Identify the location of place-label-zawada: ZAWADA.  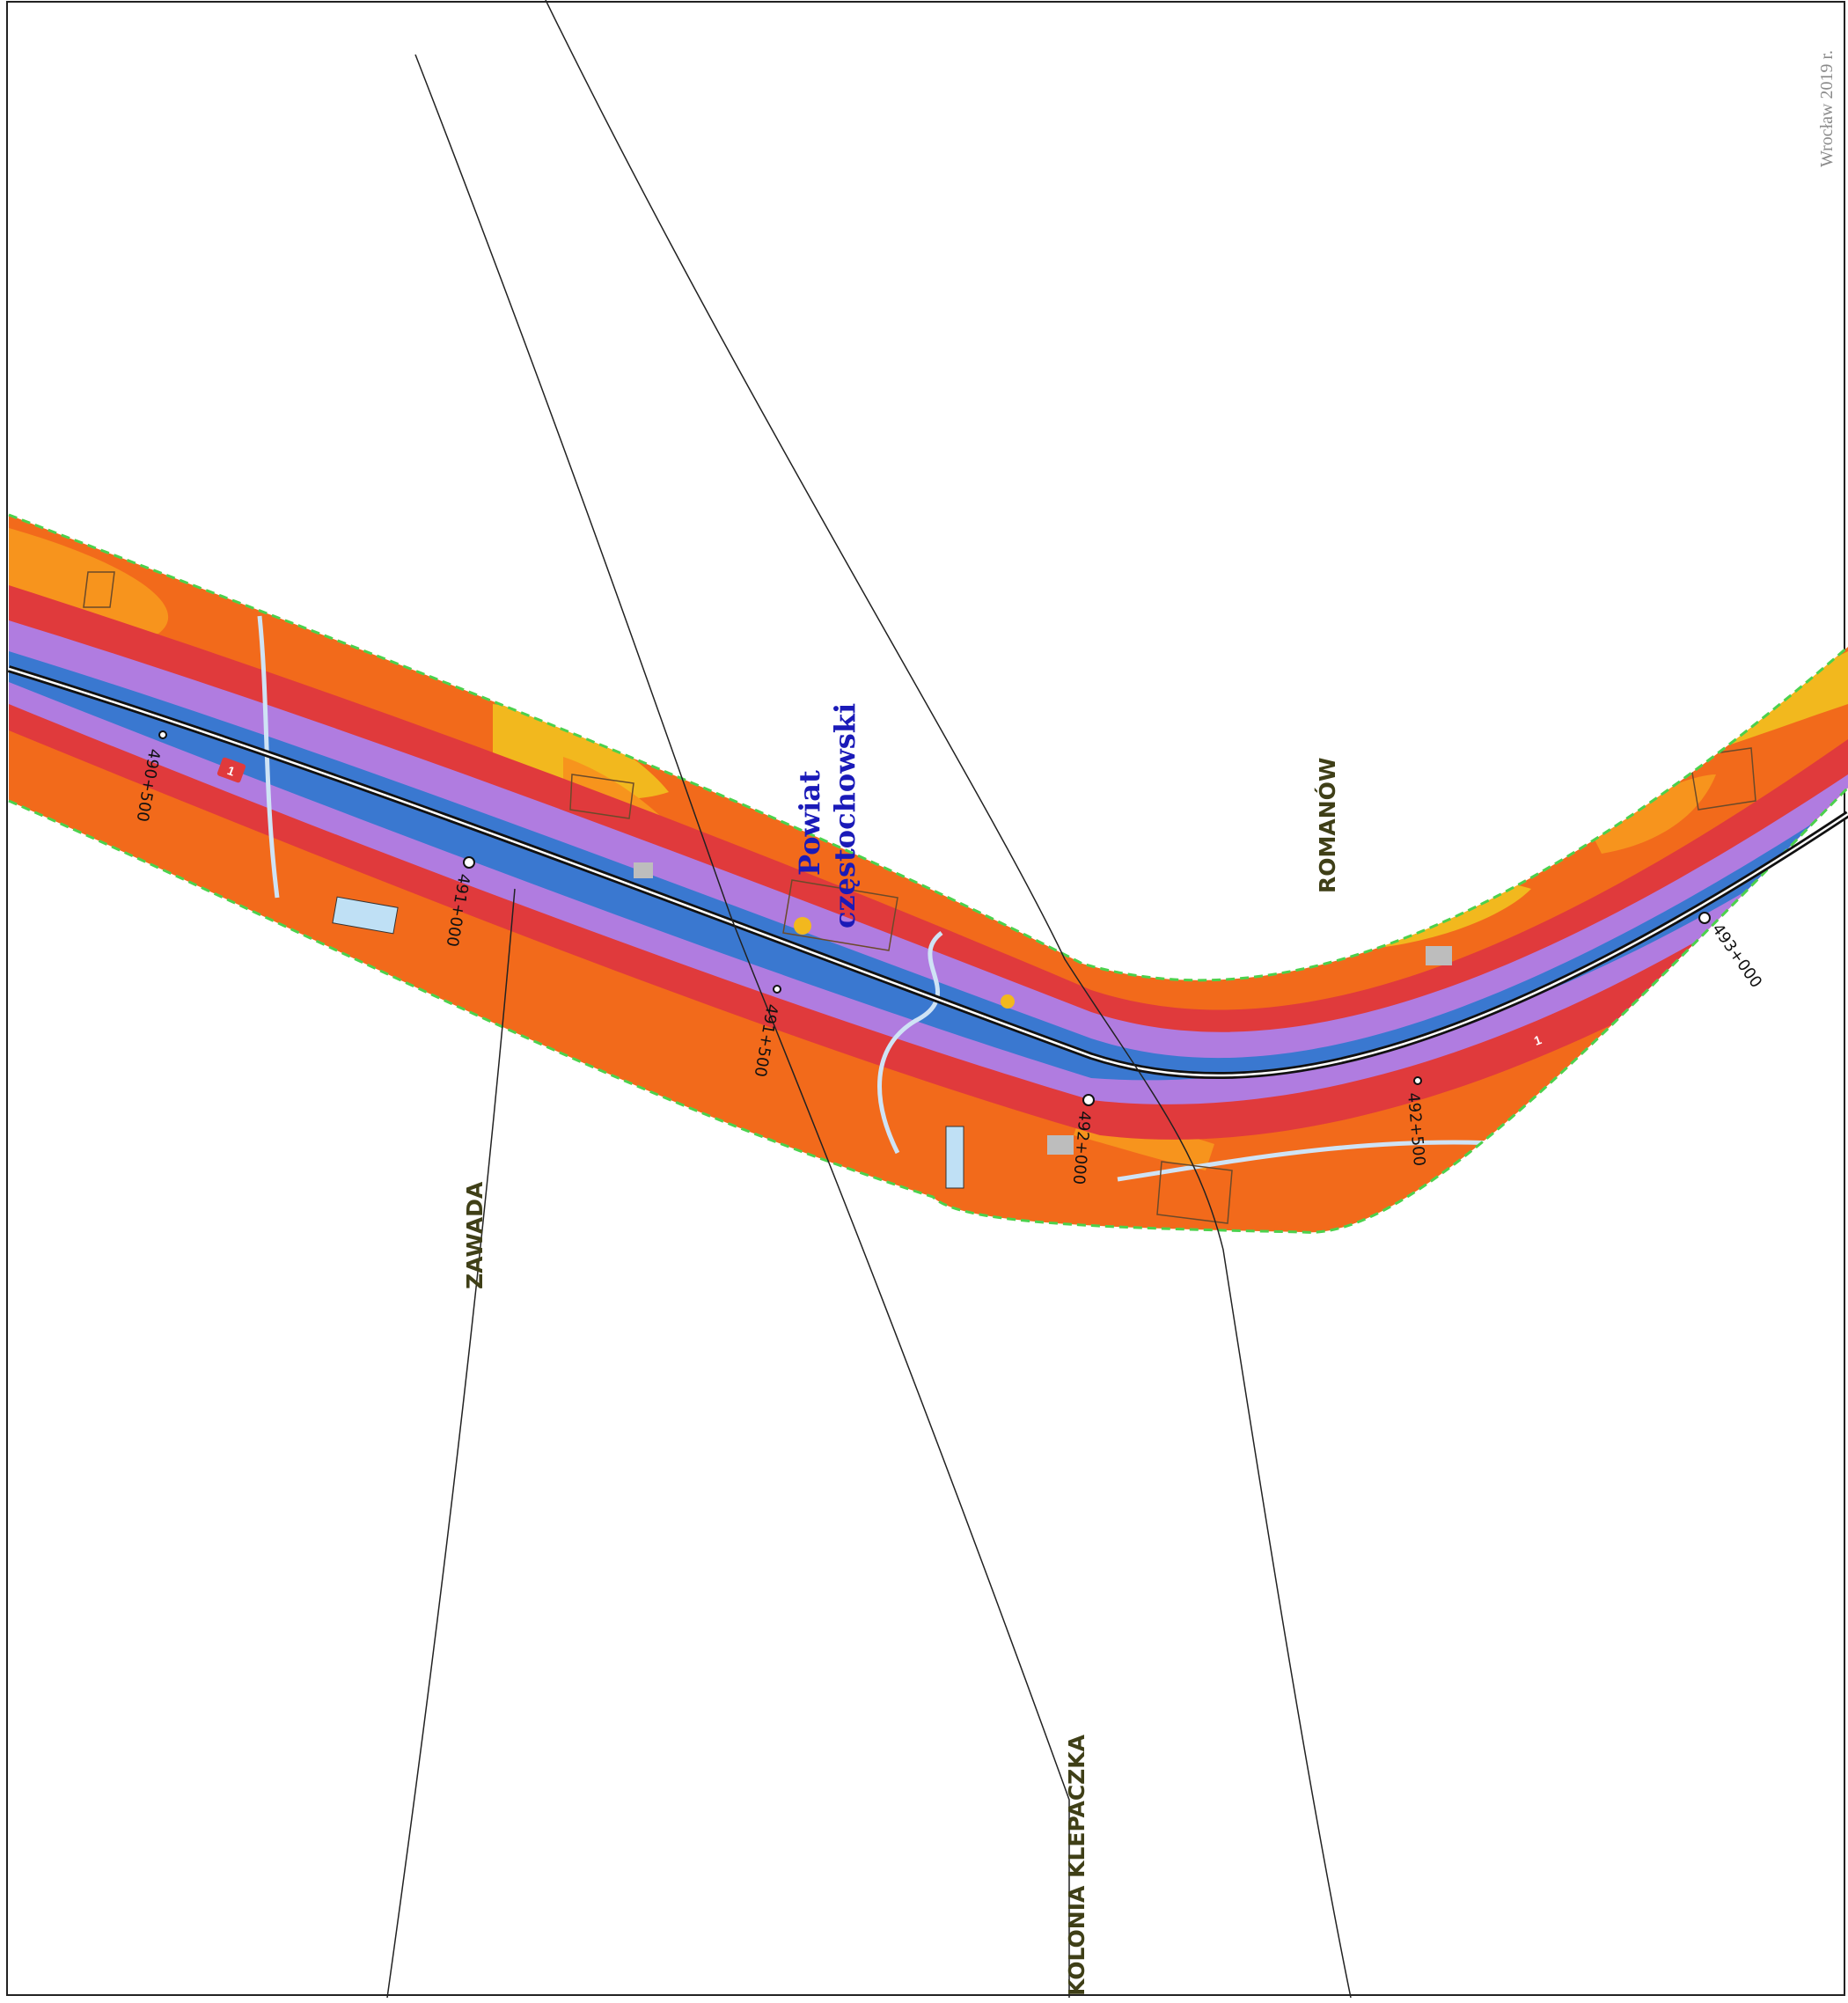
(475, 1235).